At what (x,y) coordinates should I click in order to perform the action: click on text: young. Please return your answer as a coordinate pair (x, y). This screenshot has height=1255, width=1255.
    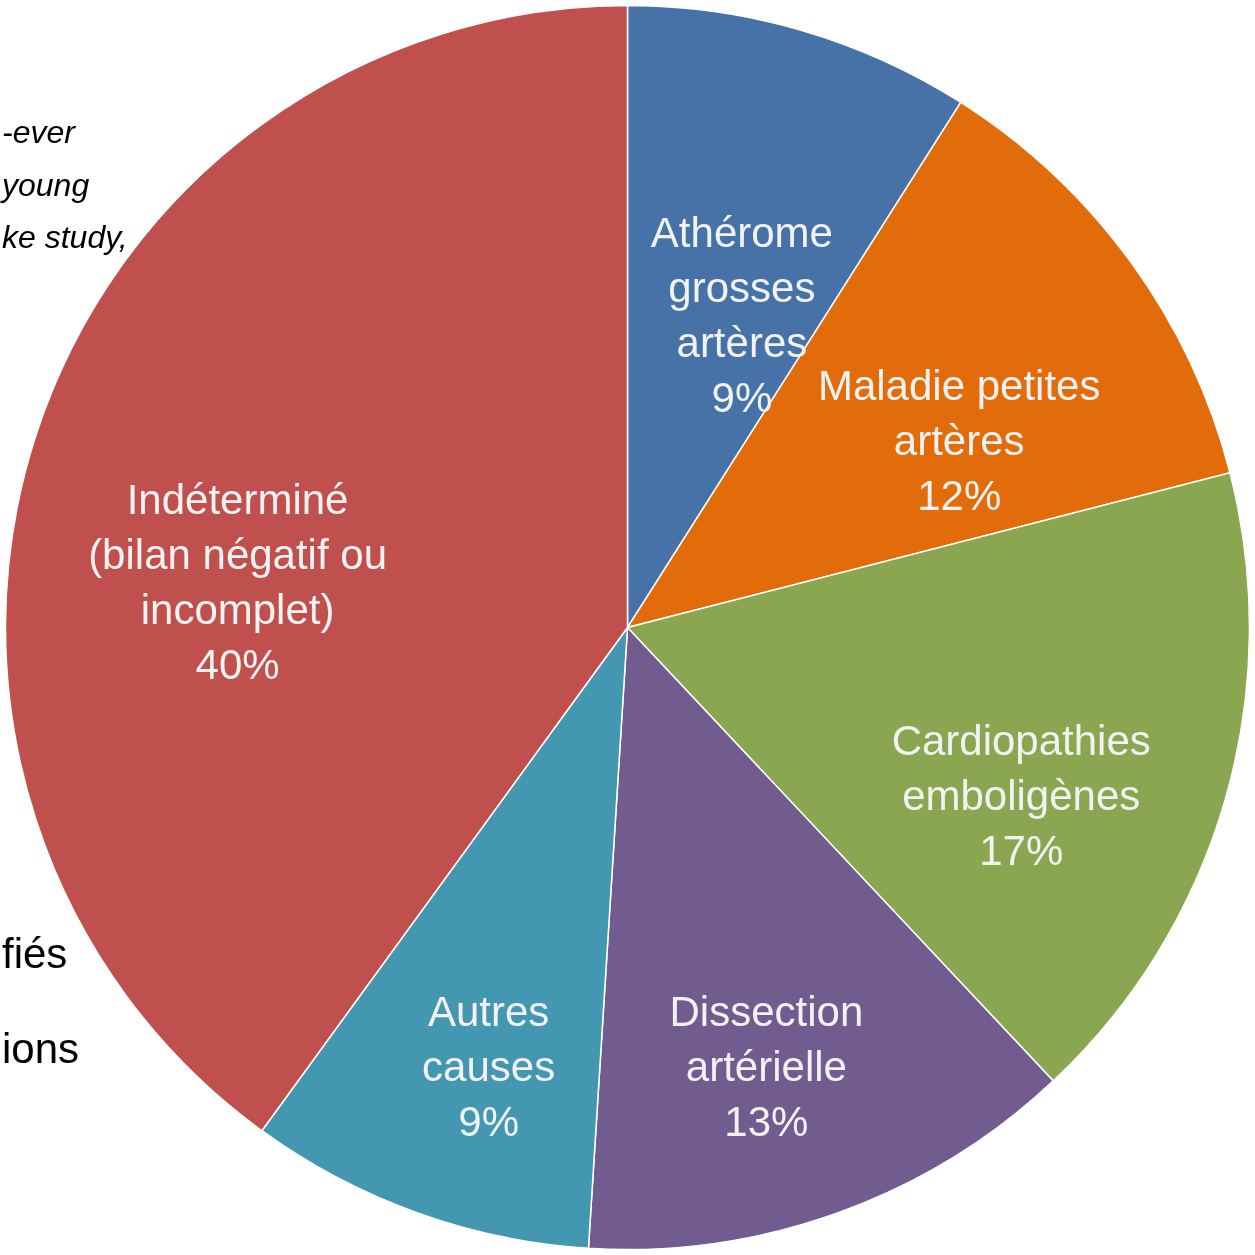
    Looking at the image, I should click on (45, 185).